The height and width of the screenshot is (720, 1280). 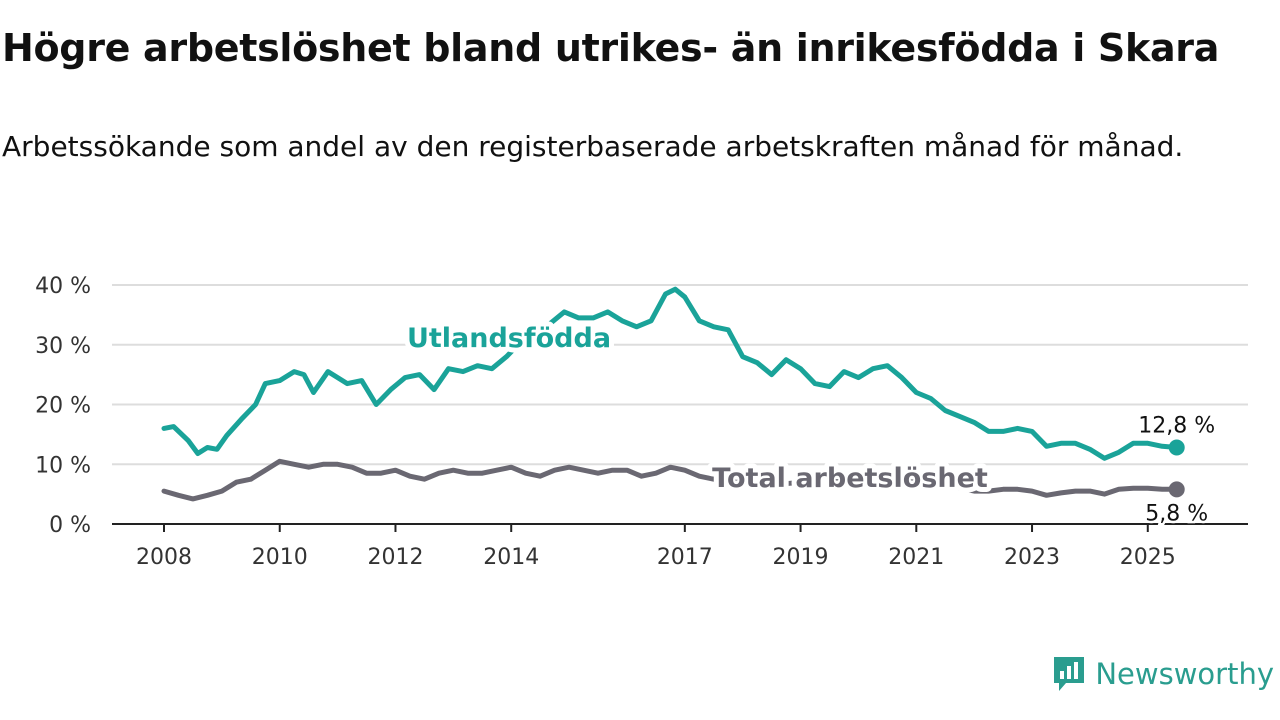 What do you see at coordinates (1148, 557) in the screenshot?
I see `x-tick-label: 2025` at bounding box center [1148, 557].